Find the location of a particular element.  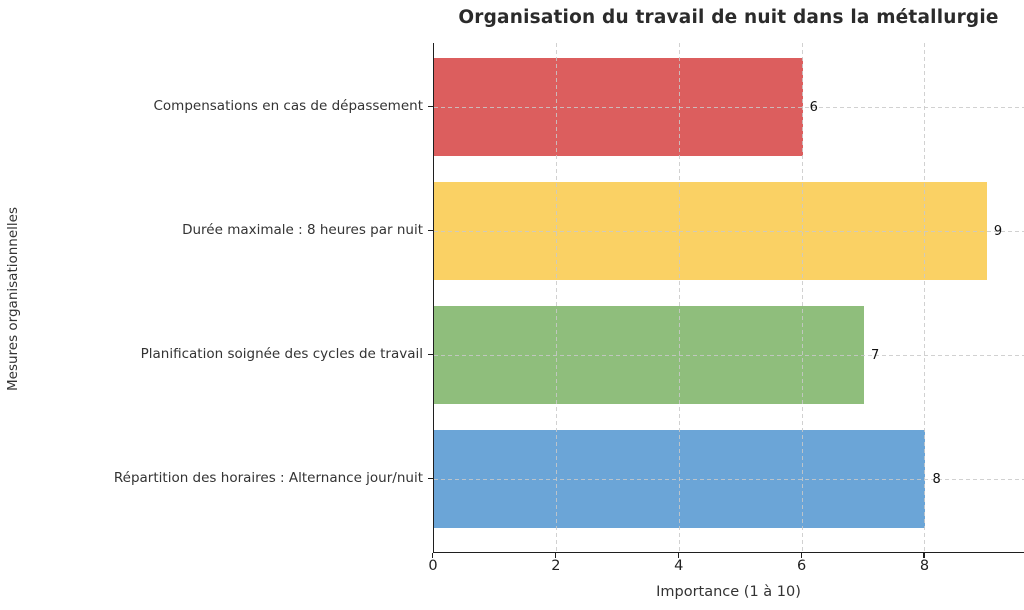

x-tick-label: 4 is located at coordinates (679, 566).